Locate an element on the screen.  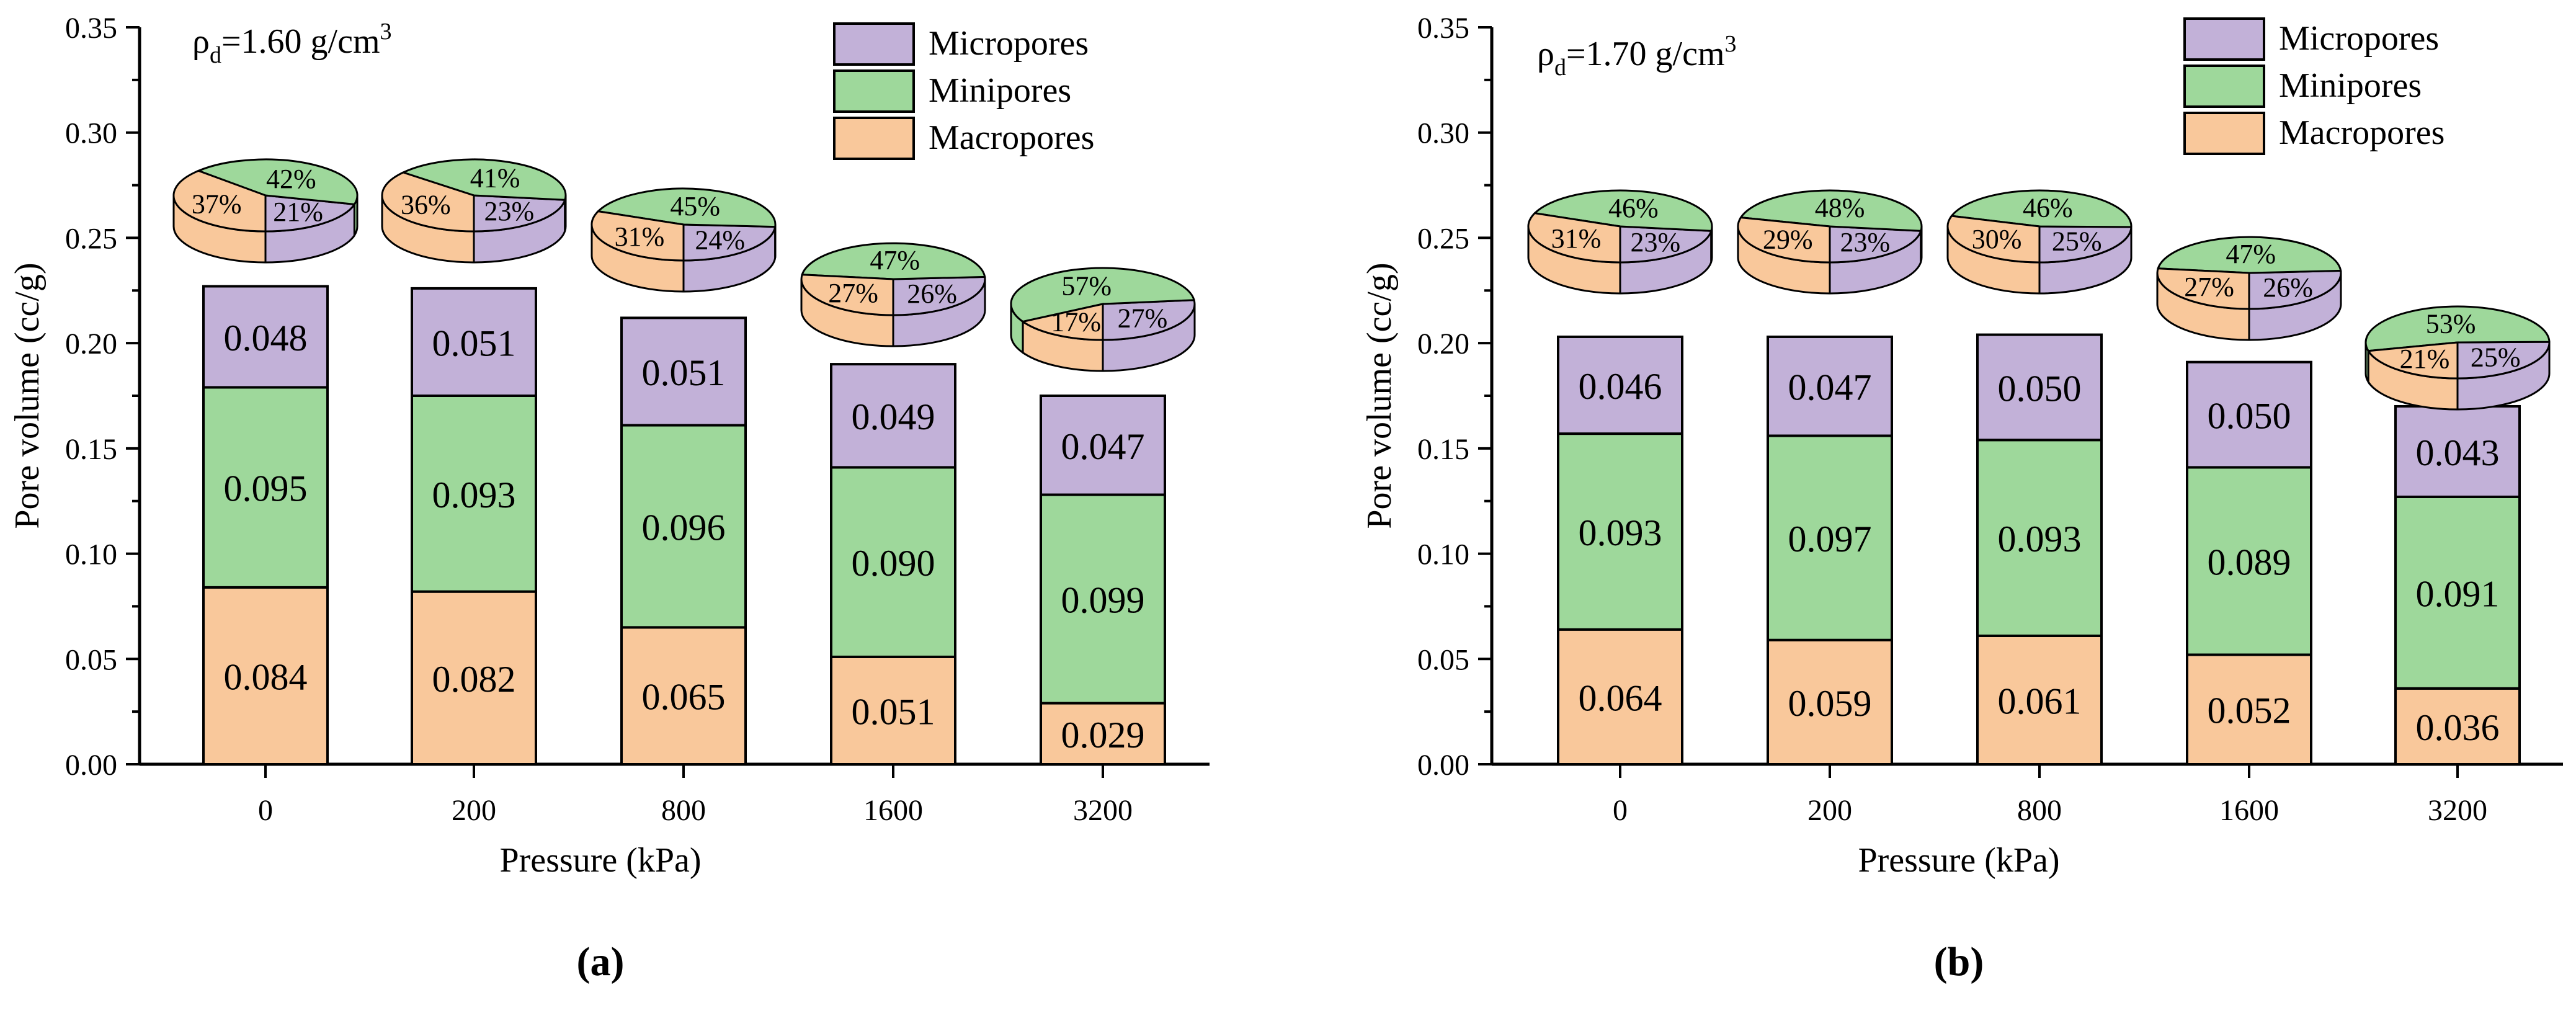
x-tick-label: 3200 is located at coordinates (2457, 810).